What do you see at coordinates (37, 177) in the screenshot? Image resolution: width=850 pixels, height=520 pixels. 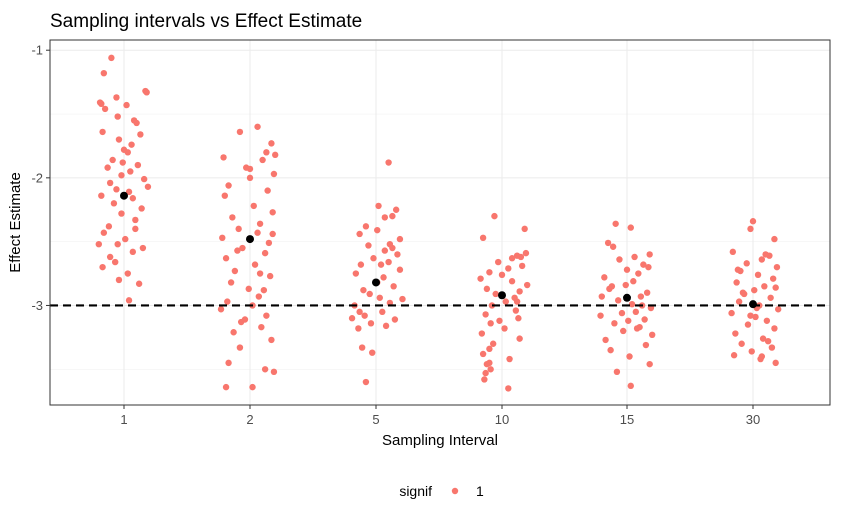 I see `y-tick-label: -2` at bounding box center [37, 177].